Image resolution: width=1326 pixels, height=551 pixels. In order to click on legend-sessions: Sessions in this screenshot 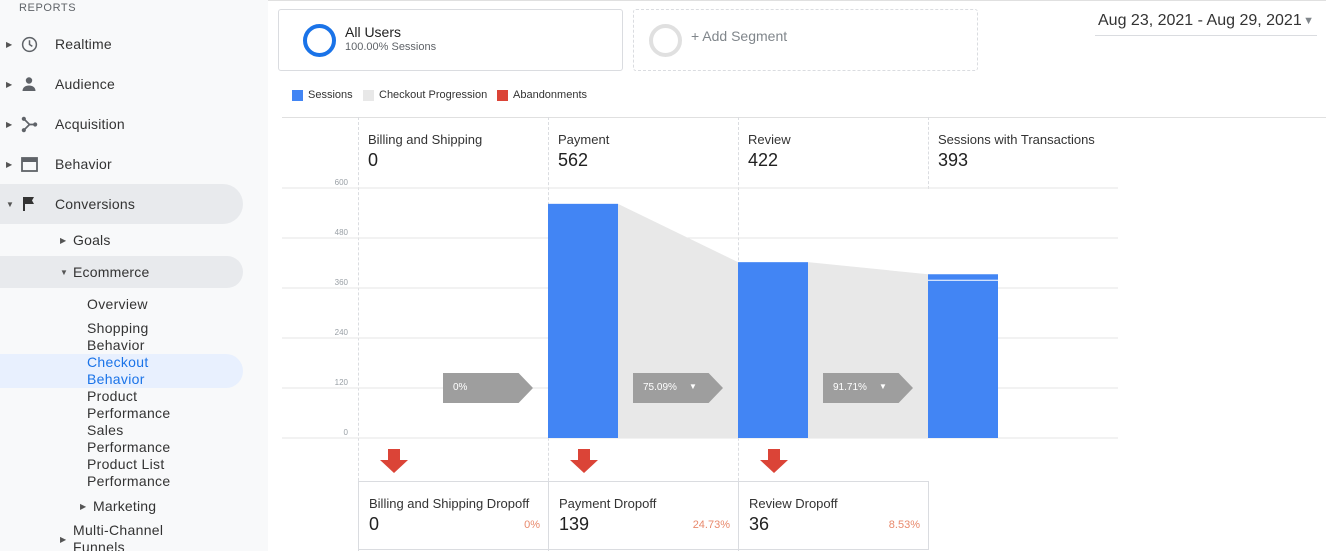, I will do `click(322, 95)`.